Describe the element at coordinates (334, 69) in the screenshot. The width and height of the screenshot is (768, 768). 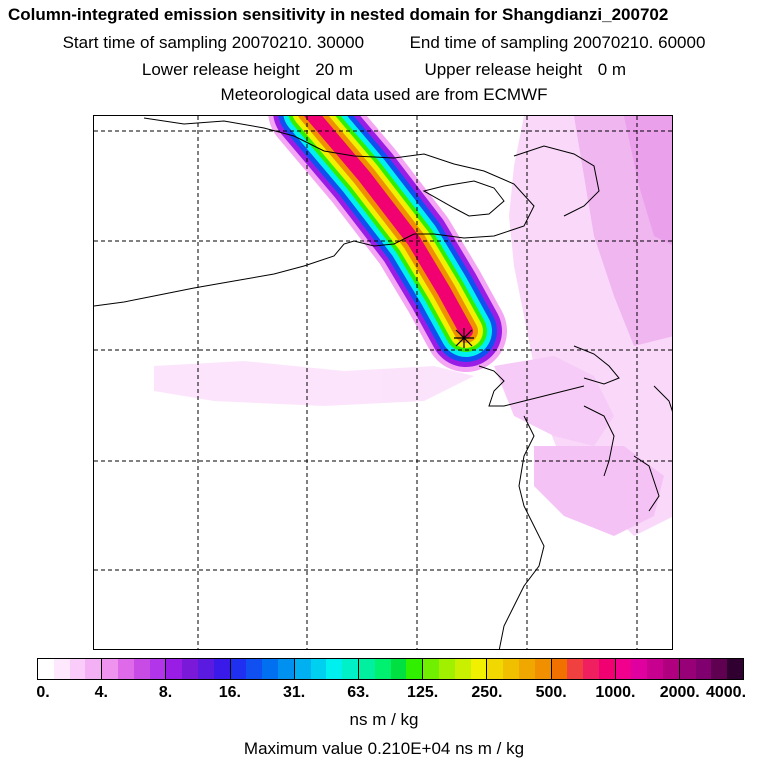
I see `lower-value: 20 m` at that location.